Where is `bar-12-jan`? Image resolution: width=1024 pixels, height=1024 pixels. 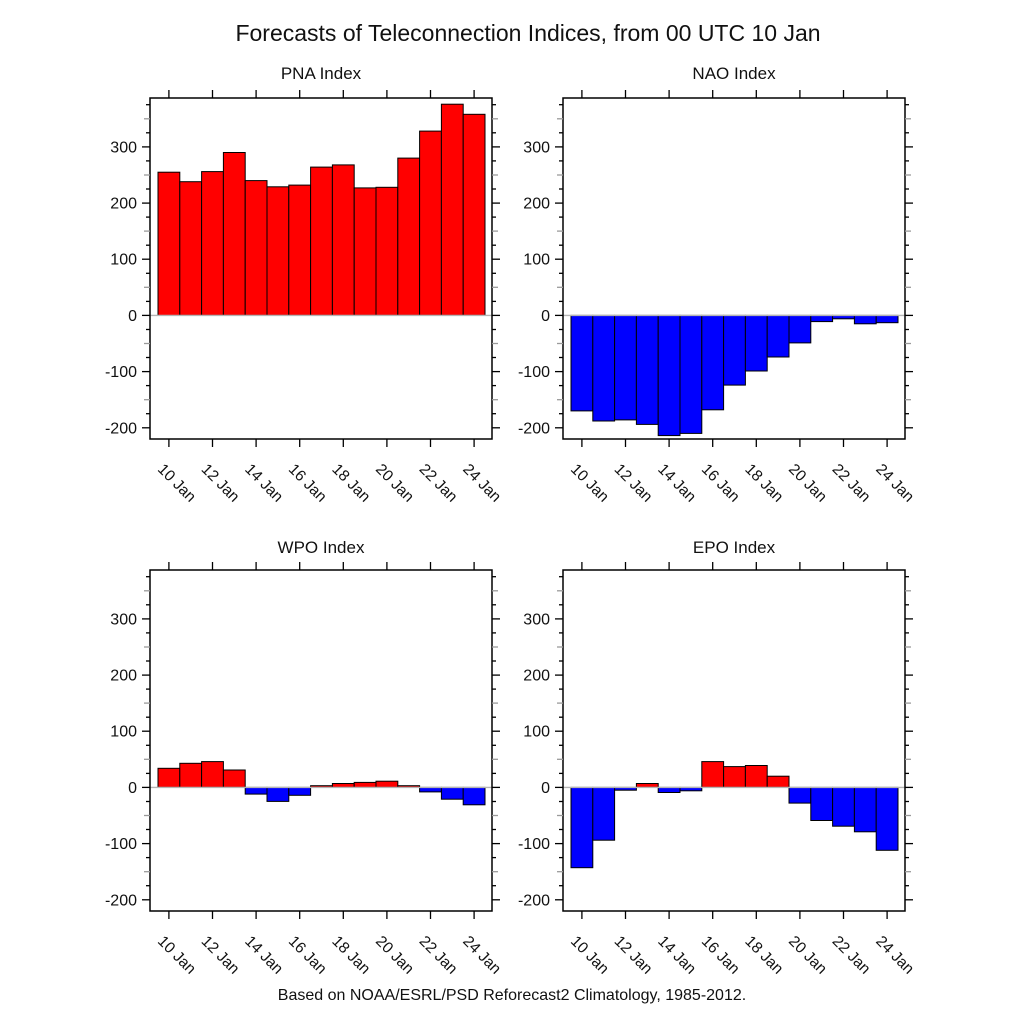 bar-12-jan is located at coordinates (212, 774).